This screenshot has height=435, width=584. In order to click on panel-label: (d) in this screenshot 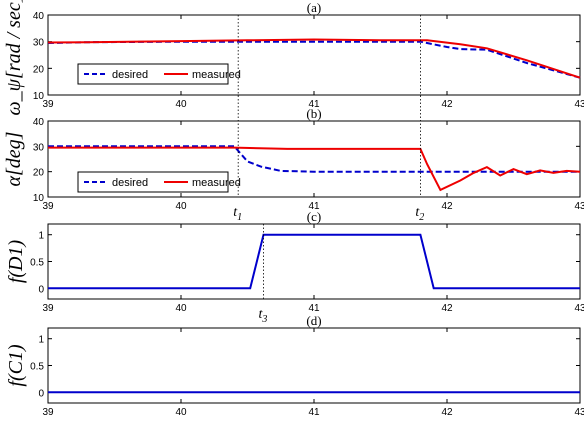, I will do `click(313, 320)`.